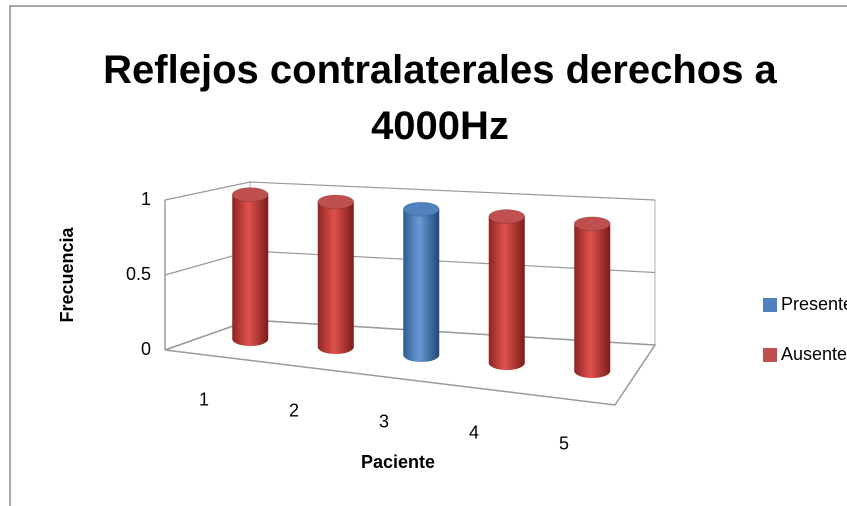  I want to click on legend-label: Ausentes, so click(814, 354).